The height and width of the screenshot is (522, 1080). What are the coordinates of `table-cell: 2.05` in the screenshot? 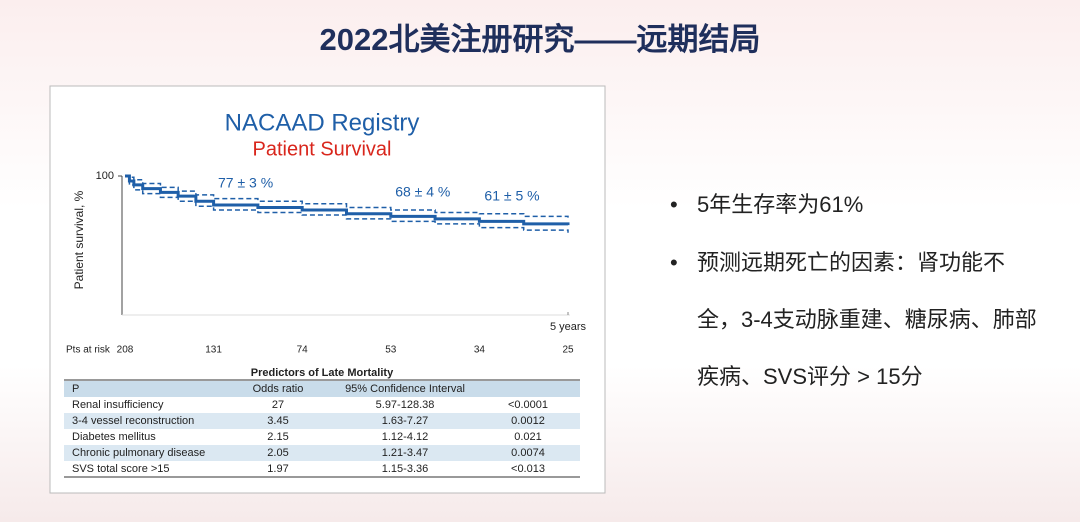 It's located at (277, 453).